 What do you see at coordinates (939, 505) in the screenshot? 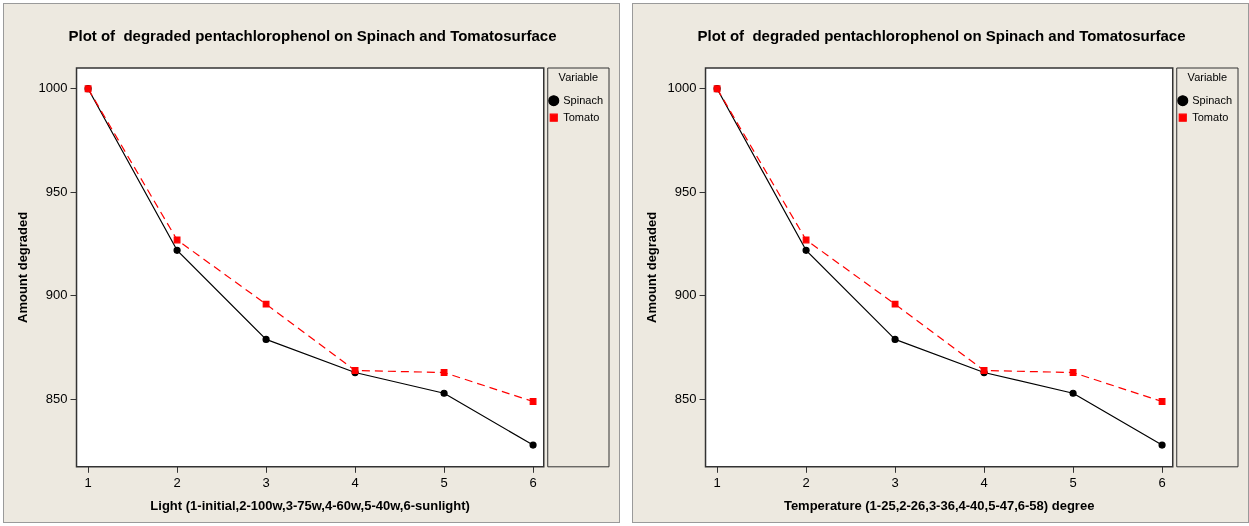
I see `x-axis-title: Temperature (1-25,2-26,3-36,4-40,5-47,6-58) degree` at bounding box center [939, 505].